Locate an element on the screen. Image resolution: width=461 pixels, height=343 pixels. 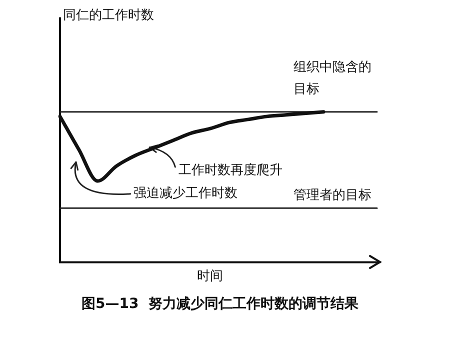
annotation: 强迫减少工作时数 is located at coordinates (186, 194).